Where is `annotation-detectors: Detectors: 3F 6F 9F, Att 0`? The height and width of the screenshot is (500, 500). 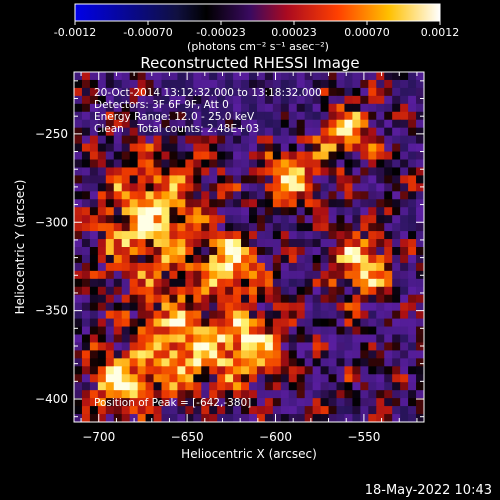 annotation-detectors: Detectors: 3F 6F 9F, Att 0 is located at coordinates (161, 105).